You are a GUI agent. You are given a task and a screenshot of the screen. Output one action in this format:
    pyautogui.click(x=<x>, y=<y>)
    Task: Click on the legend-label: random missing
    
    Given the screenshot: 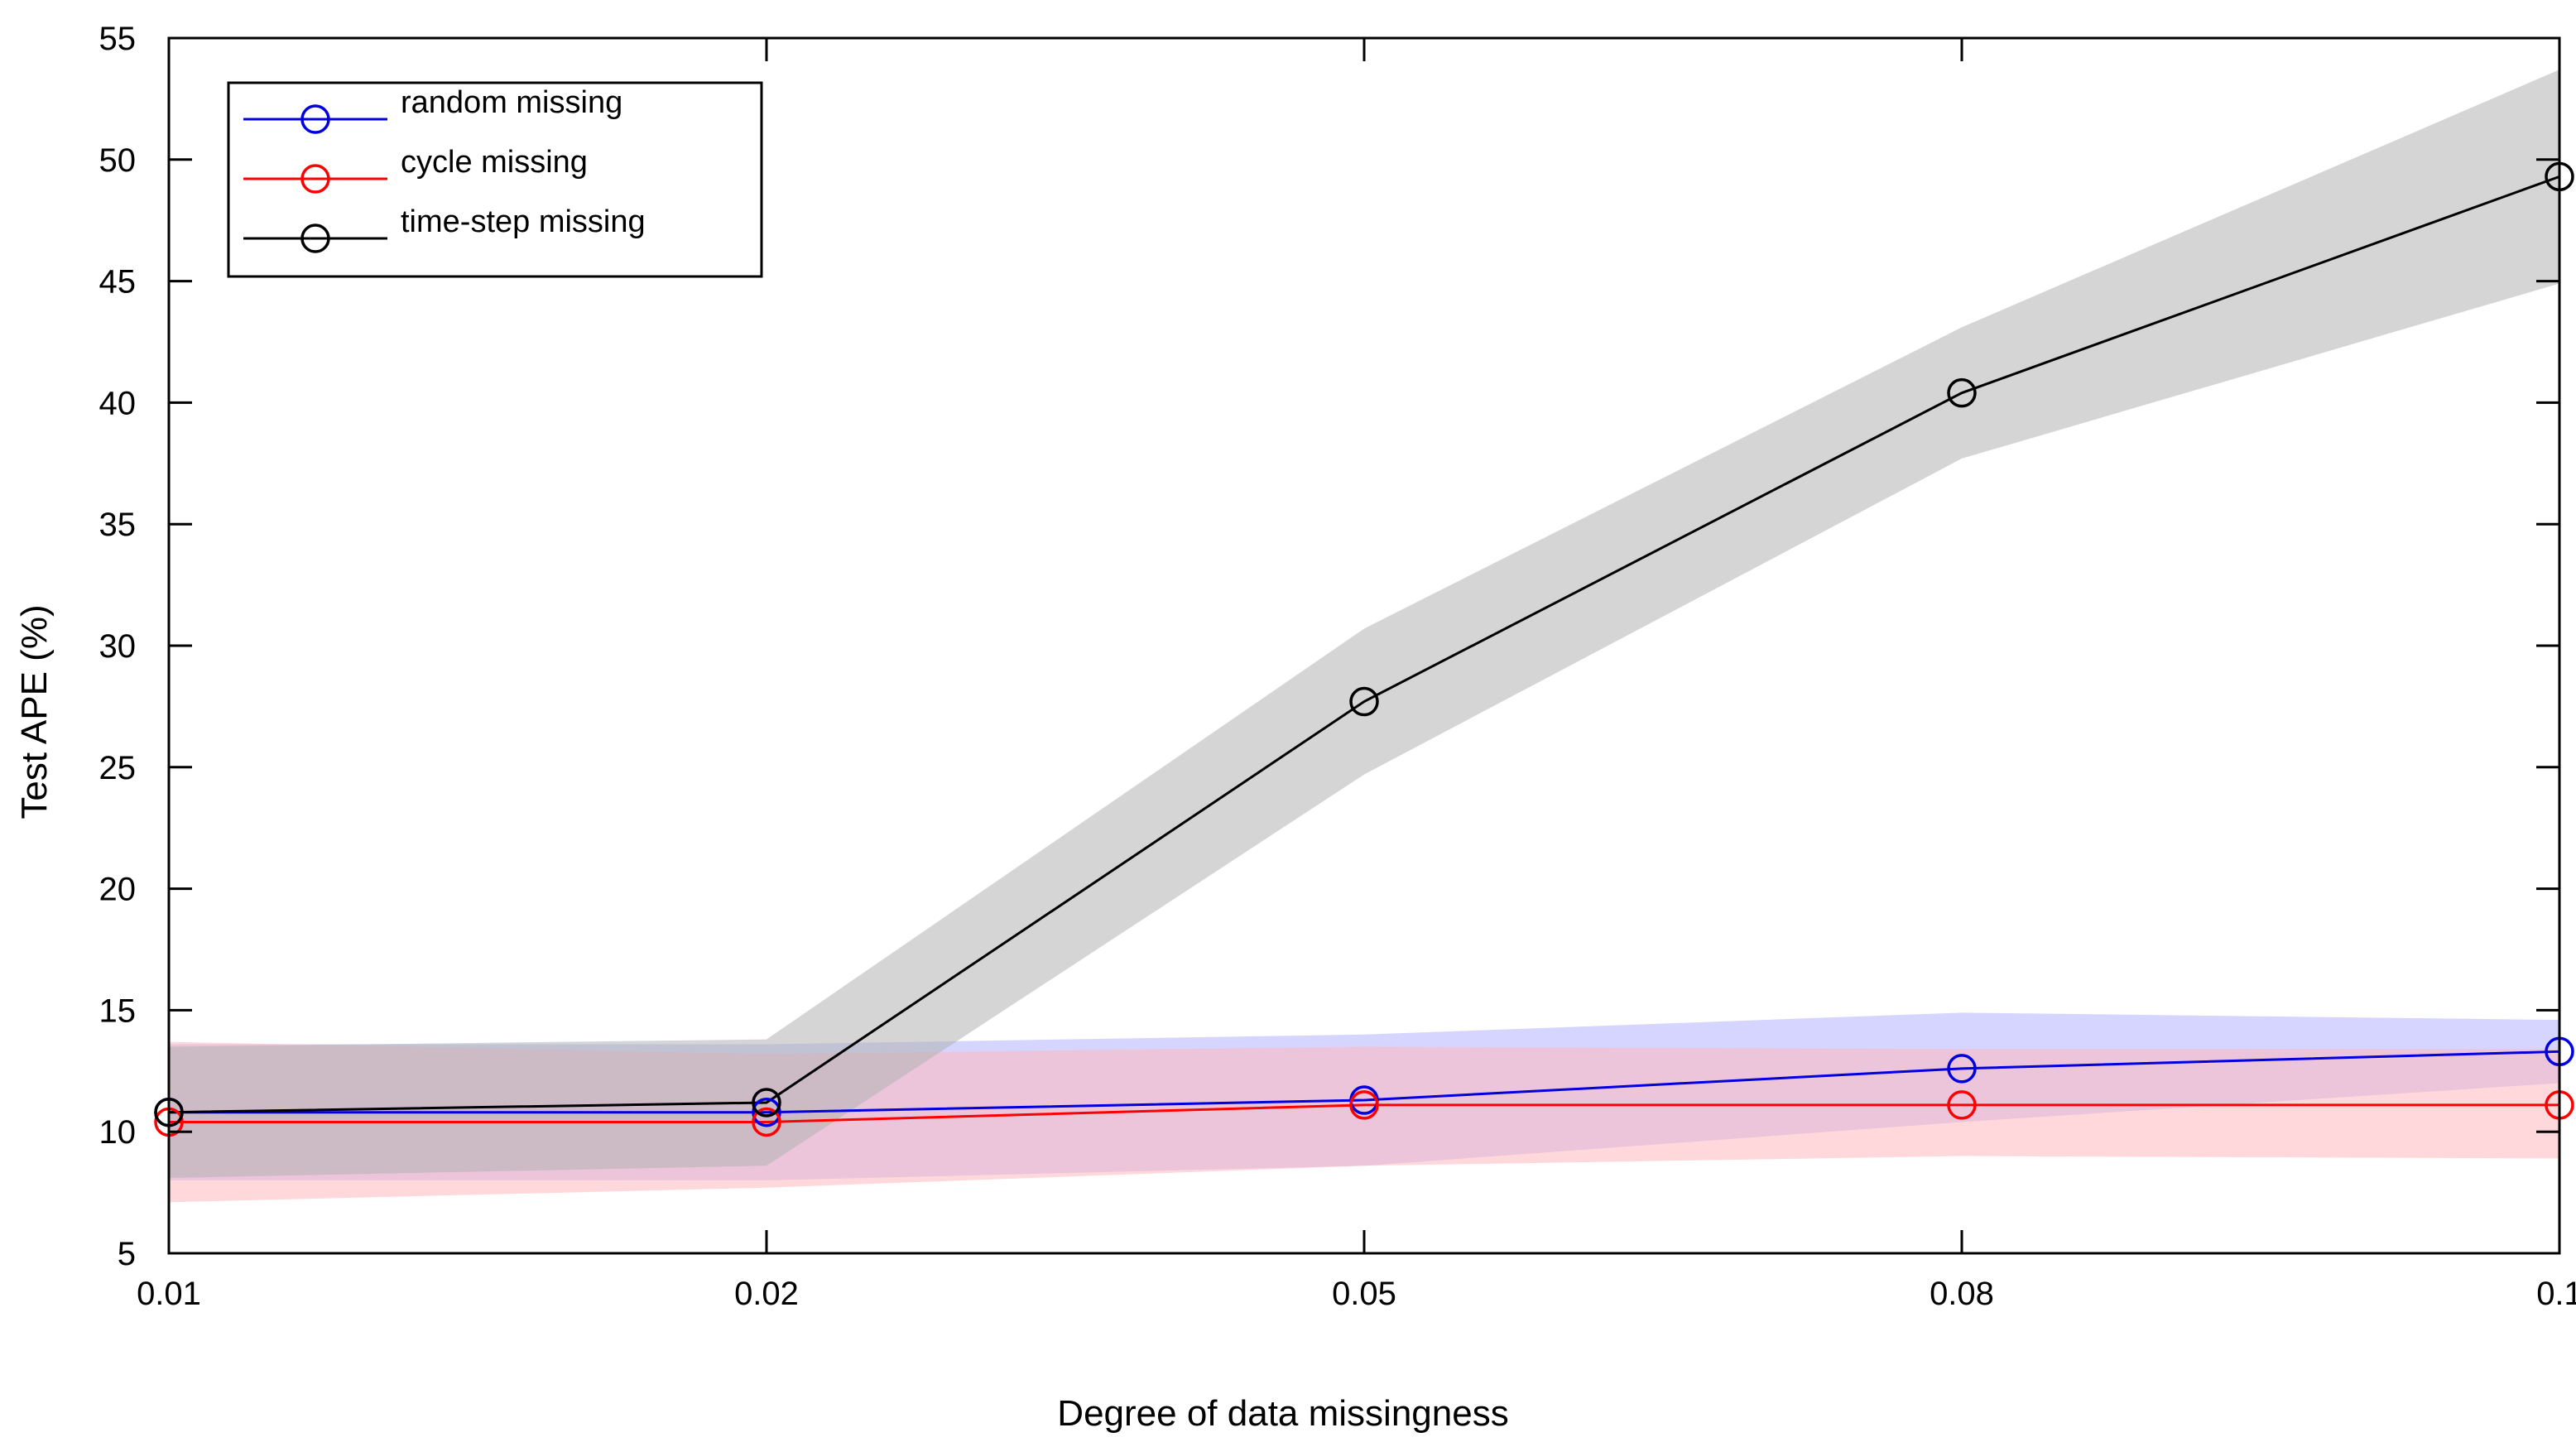 What is the action you would take?
    pyautogui.click(x=511, y=102)
    